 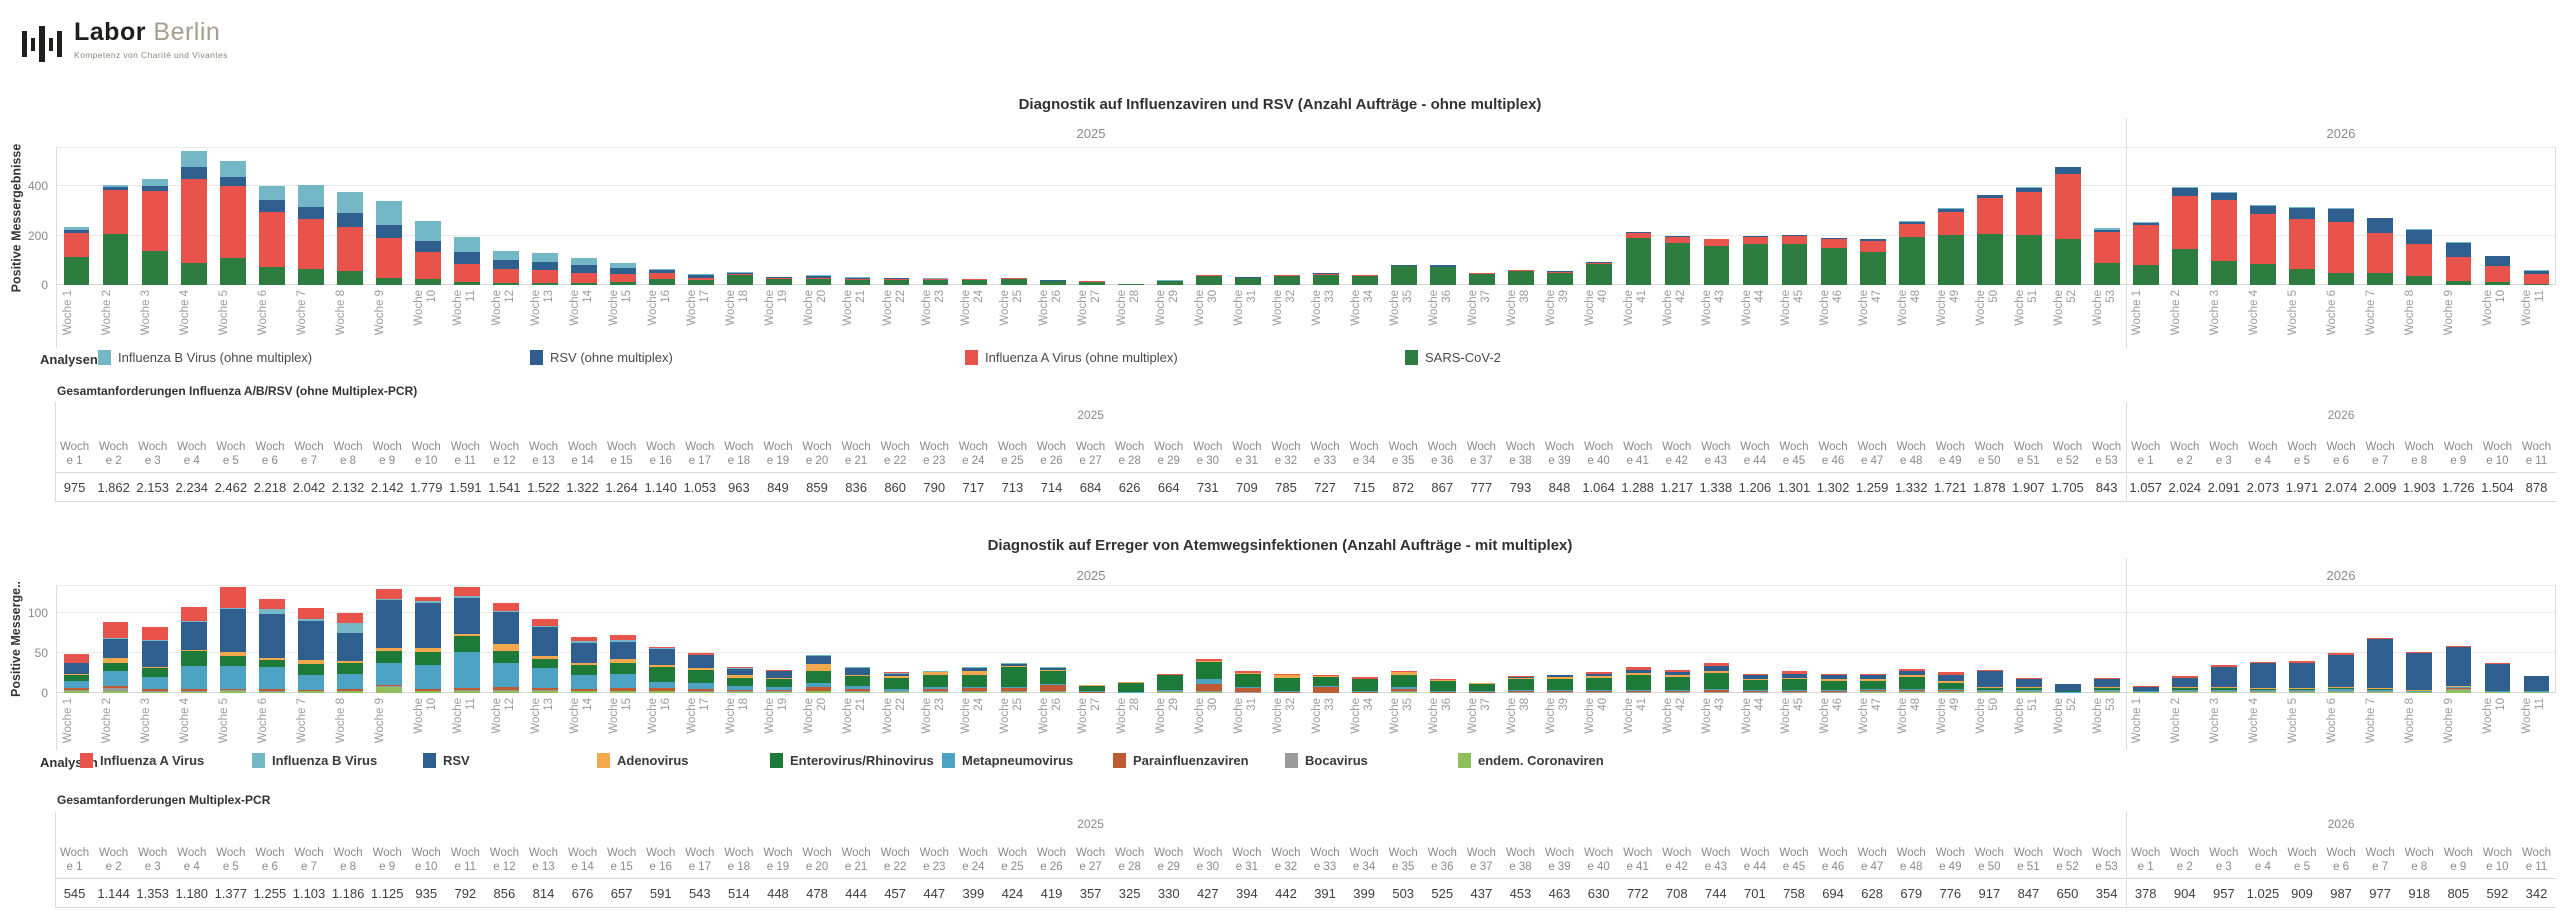 What do you see at coordinates (1911, 860) in the screenshot?
I see `week-header: Woch e 48` at bounding box center [1911, 860].